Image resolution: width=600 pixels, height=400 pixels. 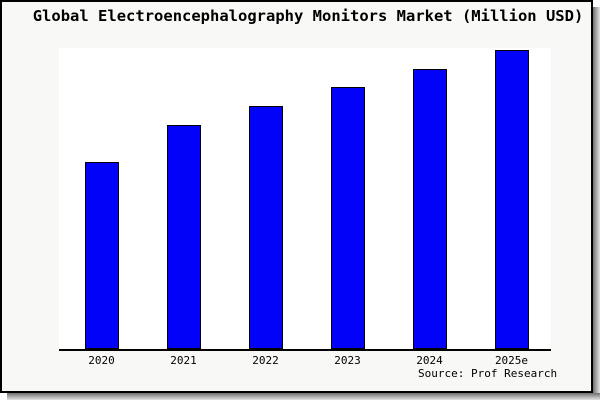 I want to click on x-tick-label-2024: 2024, so click(x=429, y=360).